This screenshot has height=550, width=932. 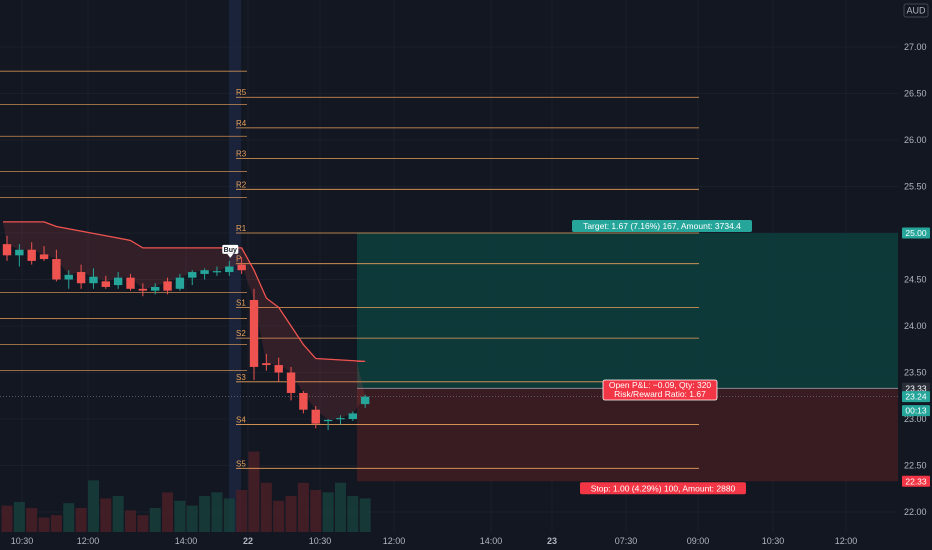 I want to click on price-tag-last, so click(x=916, y=397).